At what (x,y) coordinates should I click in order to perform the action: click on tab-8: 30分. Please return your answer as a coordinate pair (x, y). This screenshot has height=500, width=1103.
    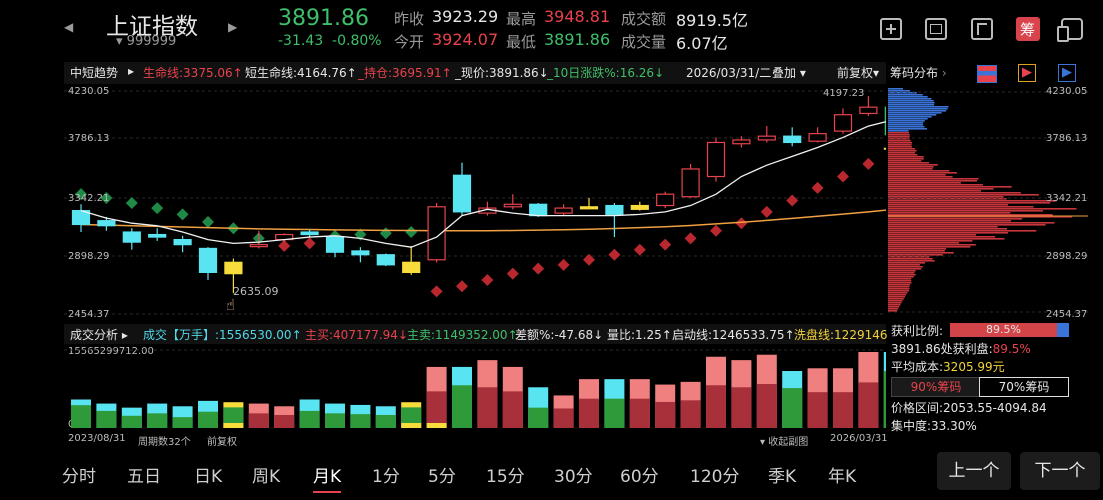
    Looking at the image, I should click on (573, 477).